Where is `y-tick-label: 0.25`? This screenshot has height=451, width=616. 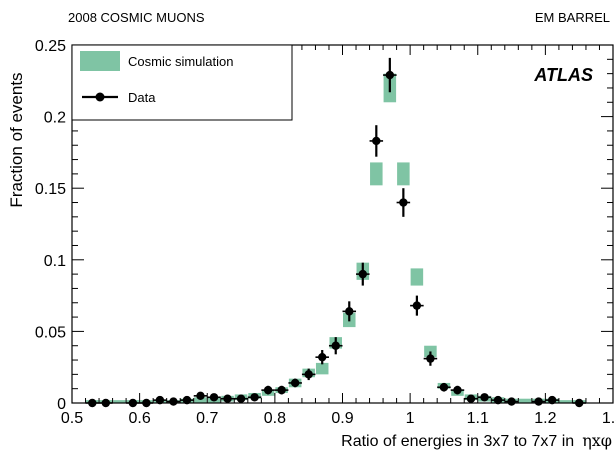 y-tick-label: 0.25 is located at coordinates (50, 46).